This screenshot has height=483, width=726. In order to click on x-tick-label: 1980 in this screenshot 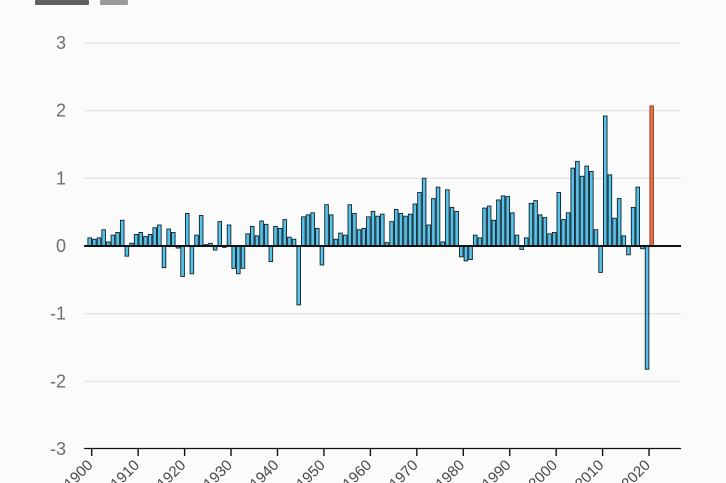, I will do `click(450, 470)`.